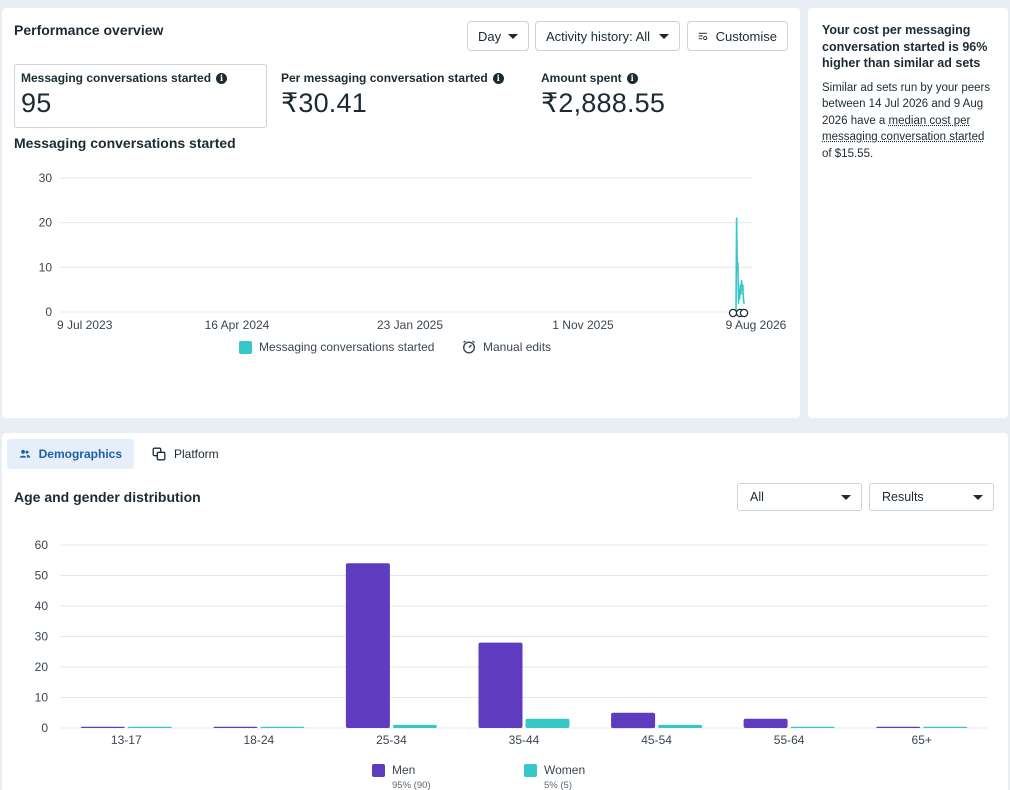 The image size is (1010, 790). I want to click on x-tick-label: 1 Nov 2025, so click(583, 325).